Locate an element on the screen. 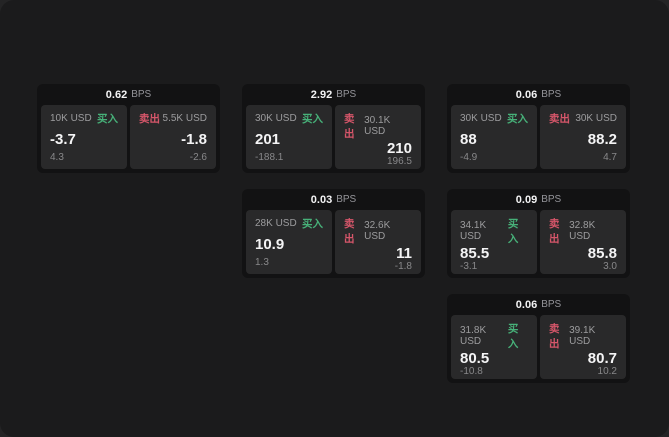 The image size is (669, 437). sell-price: 210 is located at coordinates (399, 148).